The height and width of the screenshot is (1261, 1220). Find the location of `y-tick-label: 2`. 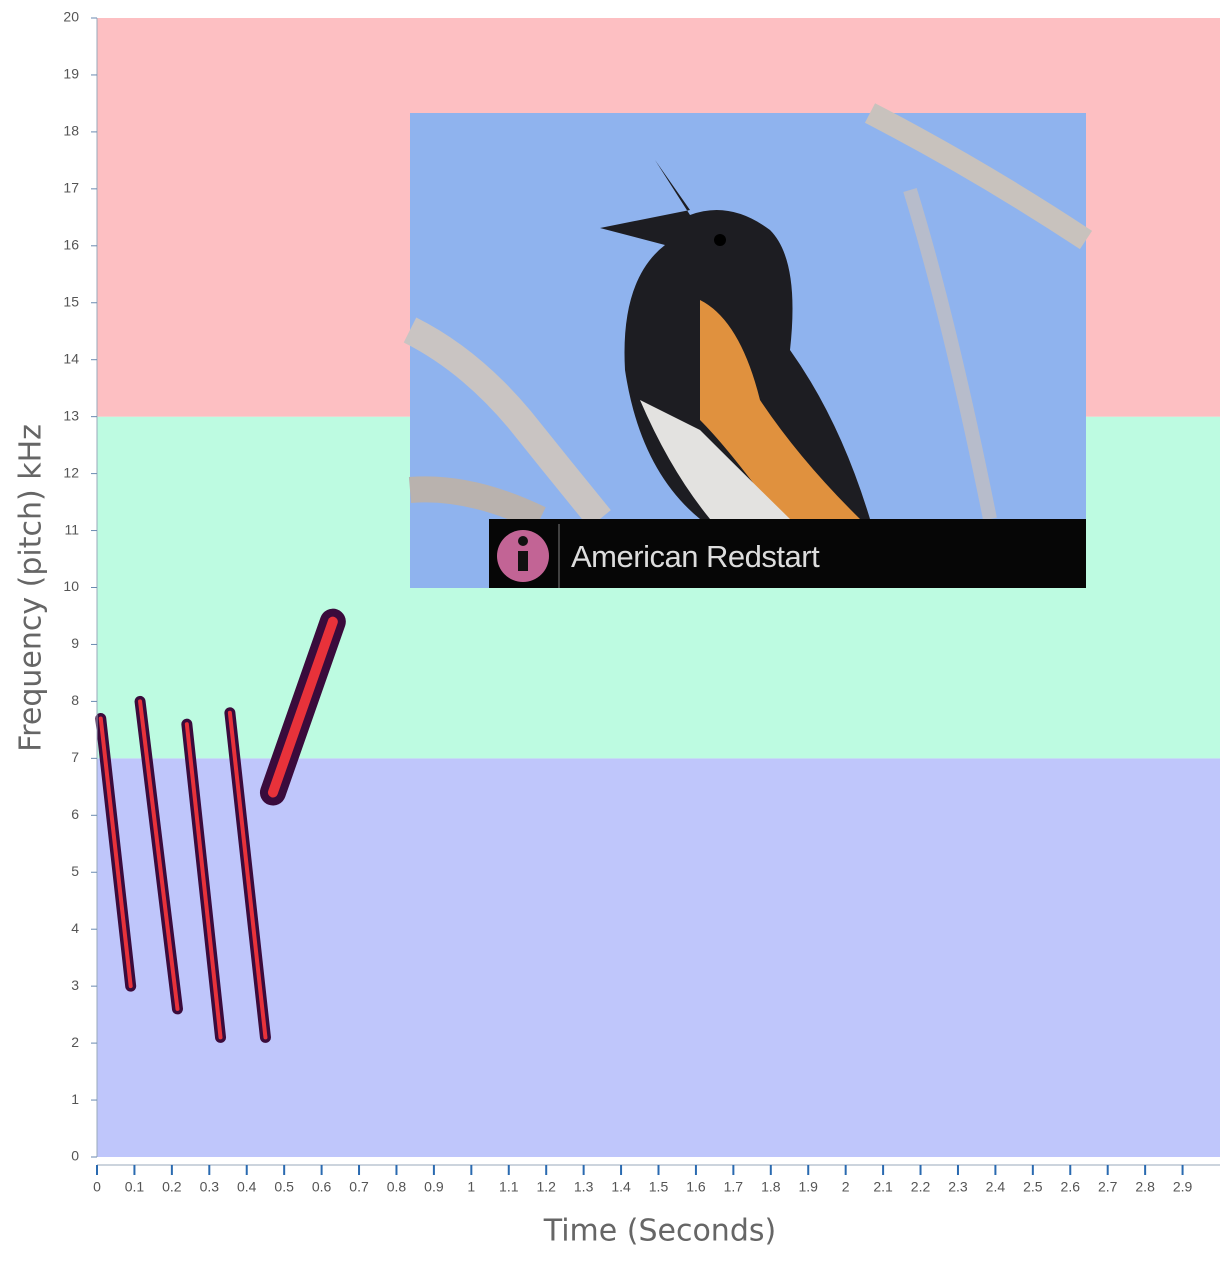

y-tick-label: 2 is located at coordinates (75, 1042).